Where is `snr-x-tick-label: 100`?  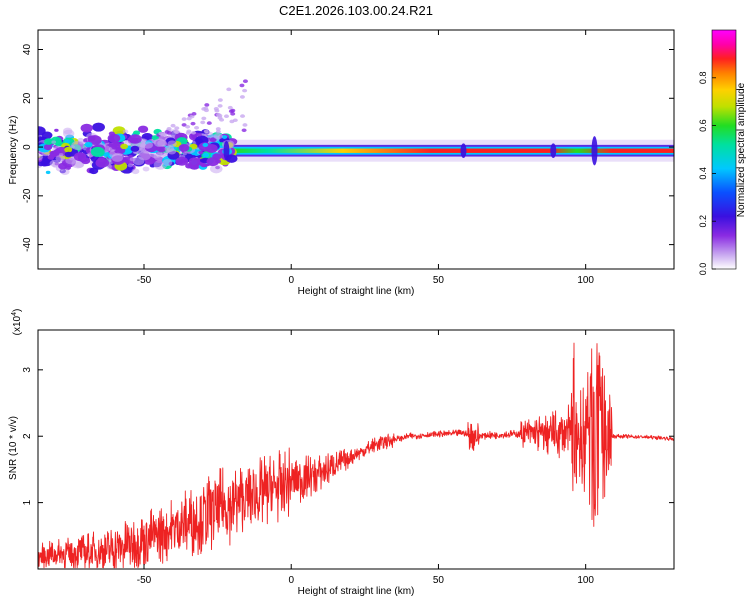 snr-x-tick-label: 100 is located at coordinates (585, 580).